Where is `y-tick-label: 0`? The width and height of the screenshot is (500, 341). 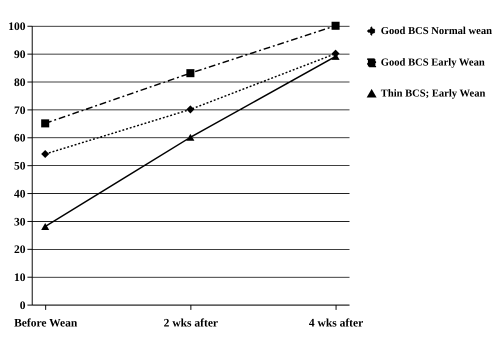 y-tick-label: 0 is located at coordinates (23, 306).